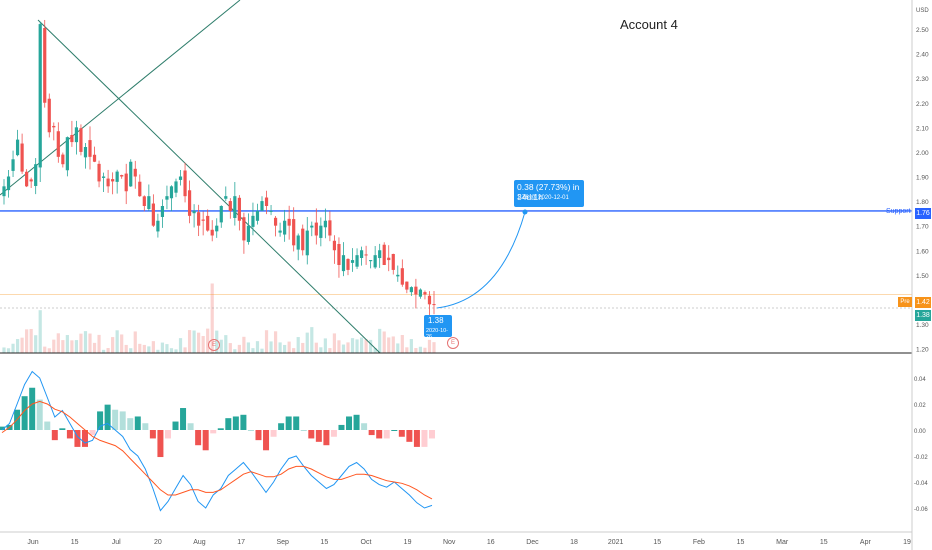 Image resolution: width=932 pixels, height=550 pixels. What do you see at coordinates (491, 542) in the screenshot?
I see `time-label: 16` at bounding box center [491, 542].